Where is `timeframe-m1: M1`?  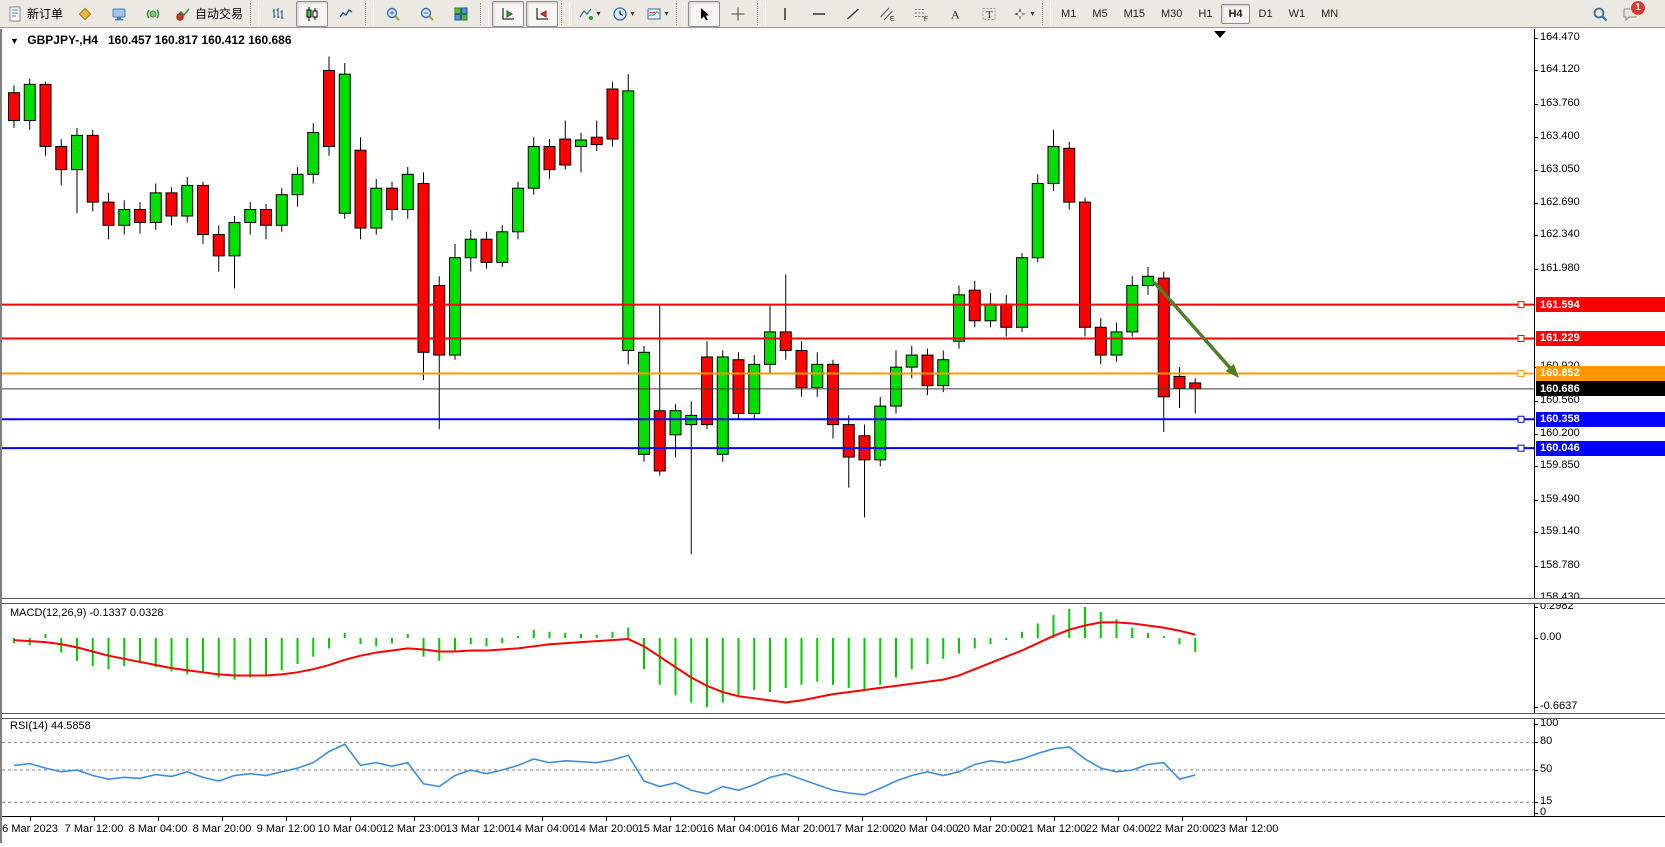 timeframe-m1: M1 is located at coordinates (1069, 13).